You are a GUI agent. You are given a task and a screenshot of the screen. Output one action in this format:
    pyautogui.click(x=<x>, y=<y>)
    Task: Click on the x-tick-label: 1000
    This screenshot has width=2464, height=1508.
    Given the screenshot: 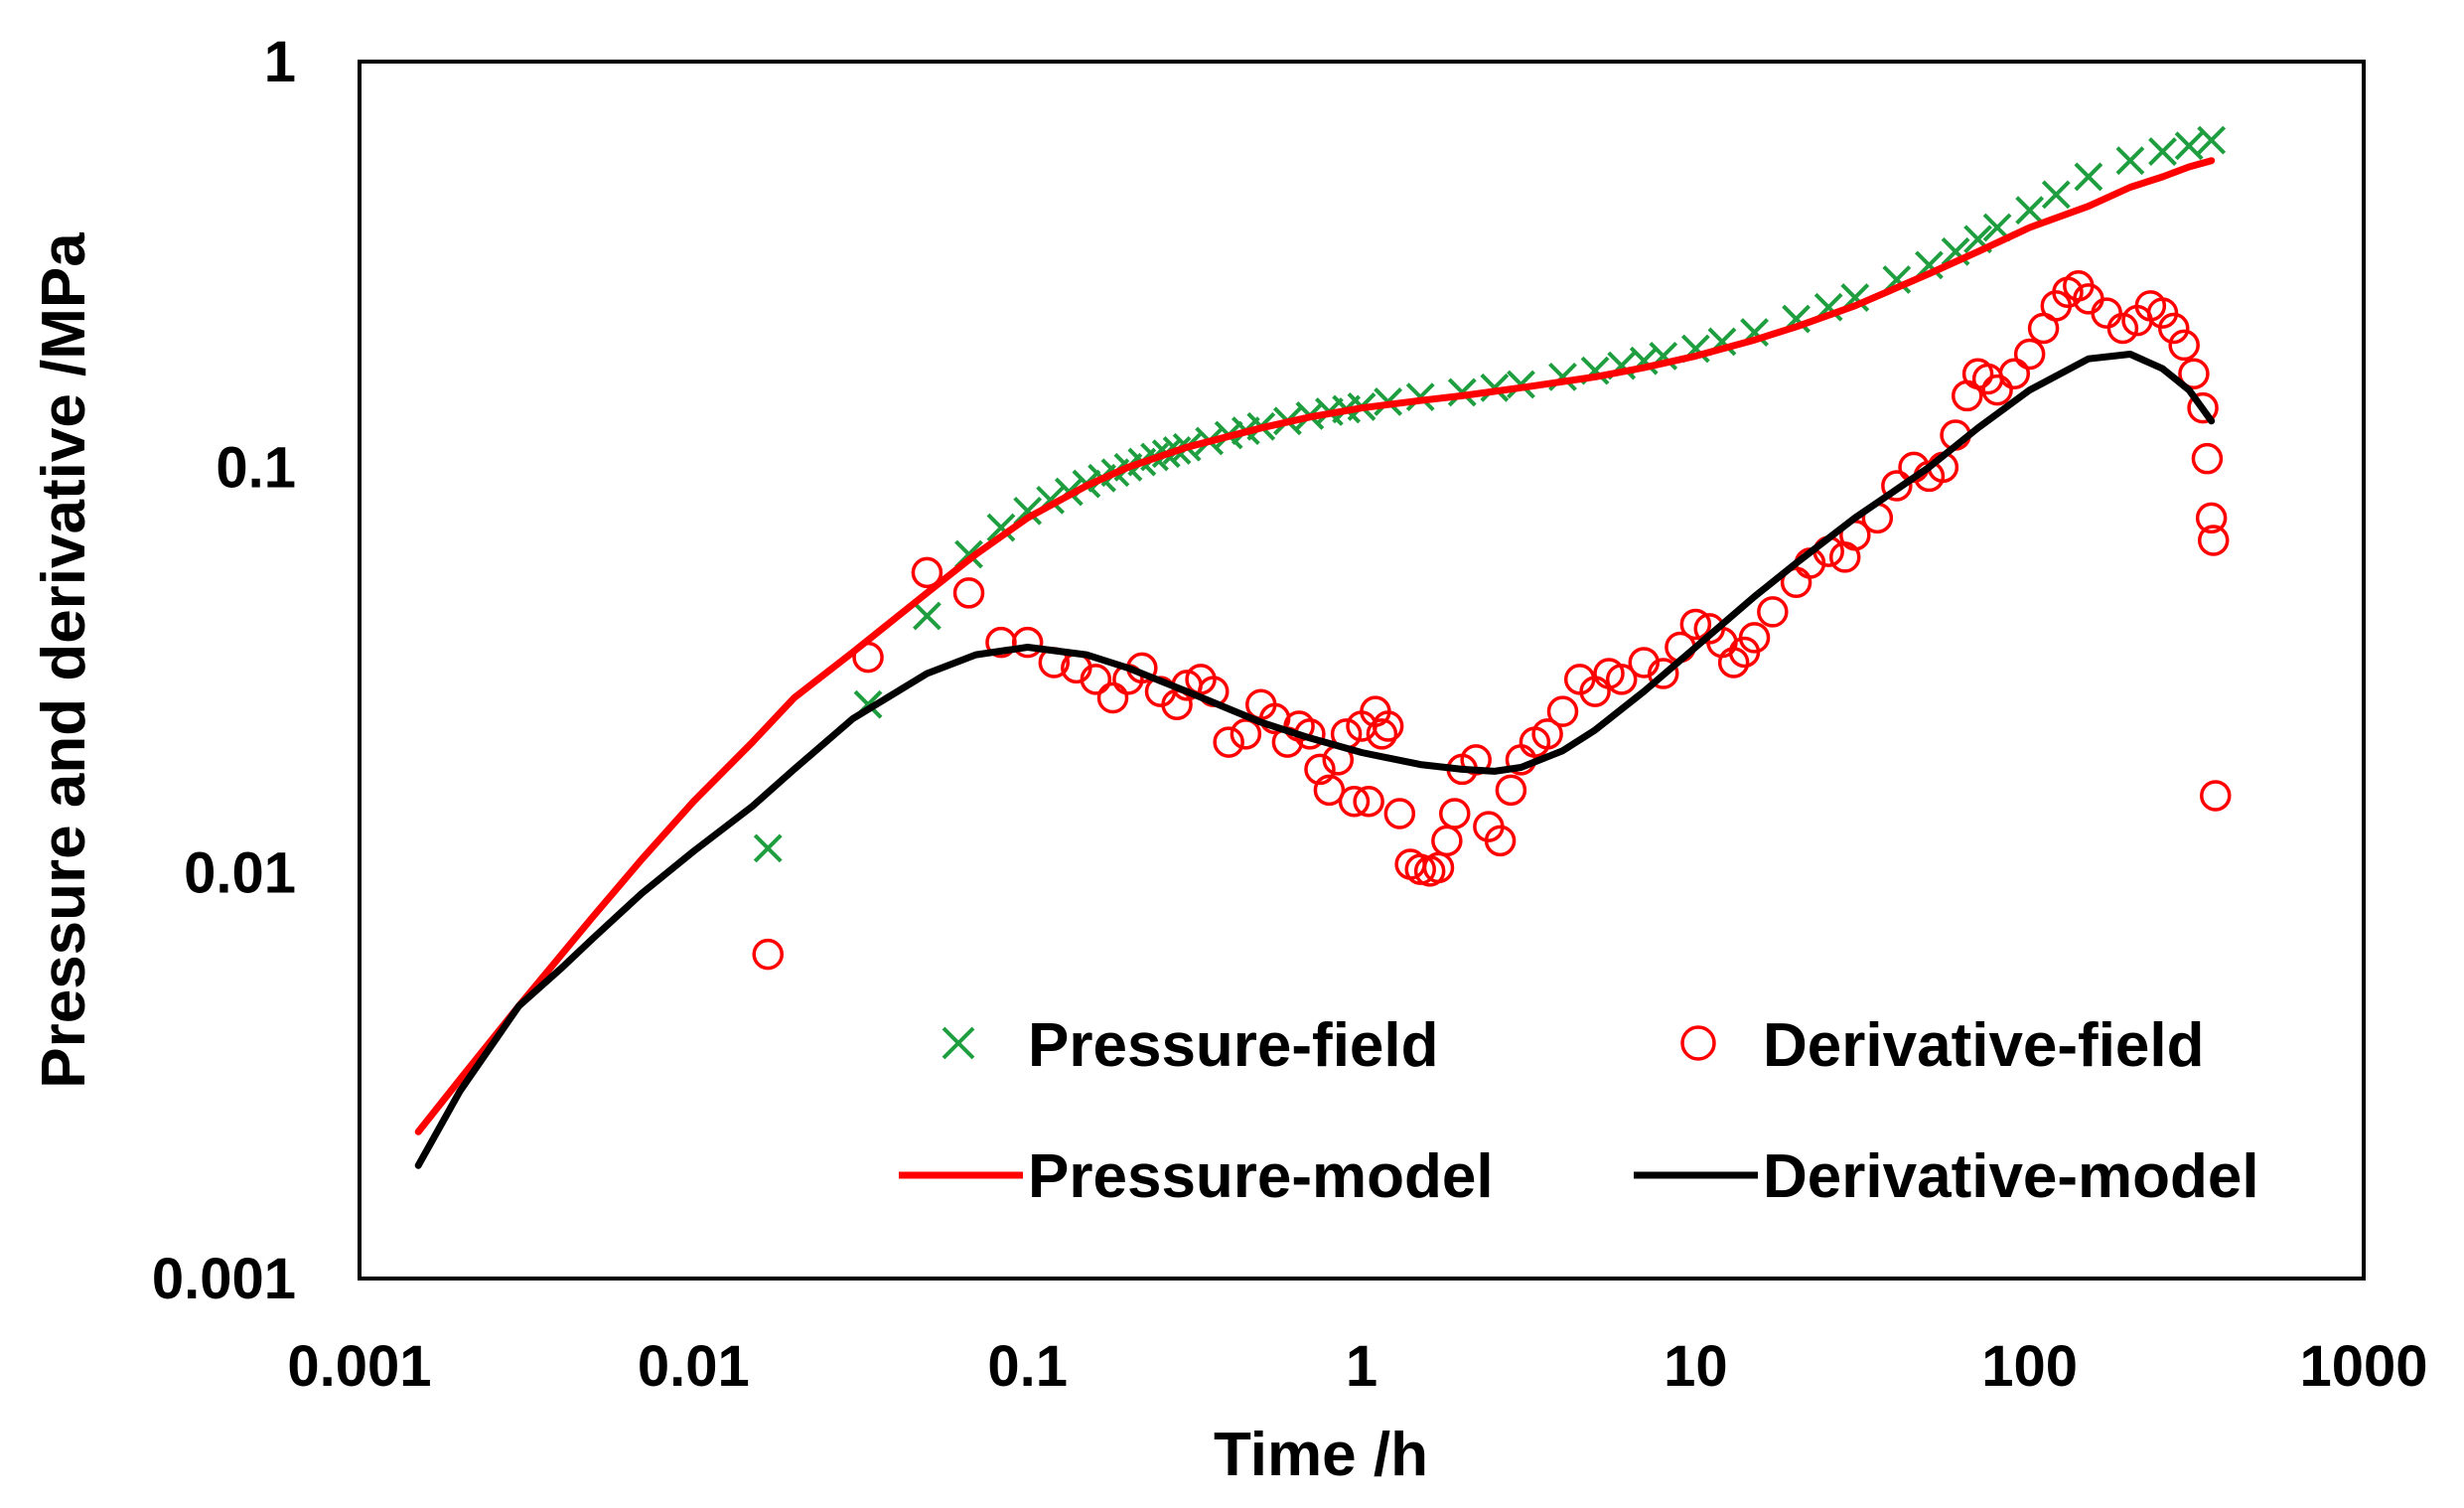 What is the action you would take?
    pyautogui.click(x=2363, y=1366)
    